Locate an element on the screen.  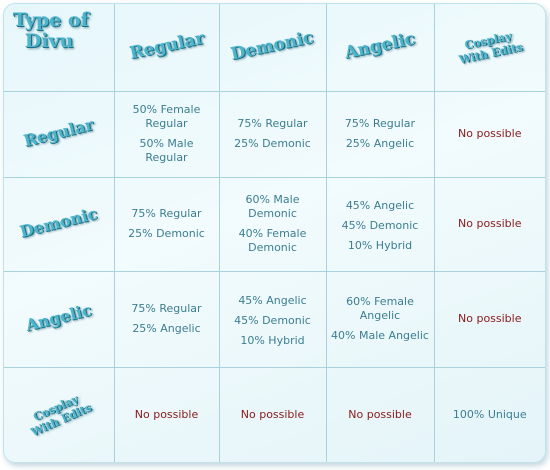
cell-cosplay-angelic: No possible is located at coordinates (380, 414).